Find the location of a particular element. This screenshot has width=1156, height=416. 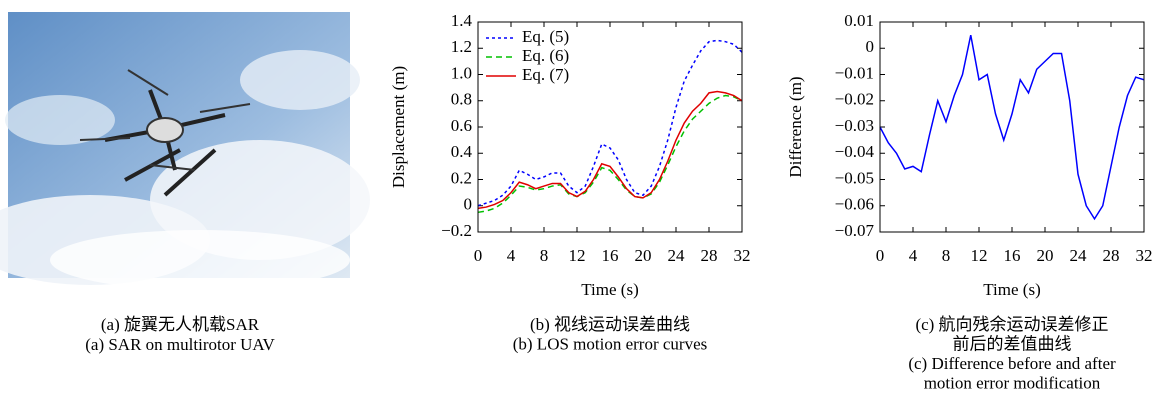

y-tick-label: 1.2 is located at coordinates (461, 46).